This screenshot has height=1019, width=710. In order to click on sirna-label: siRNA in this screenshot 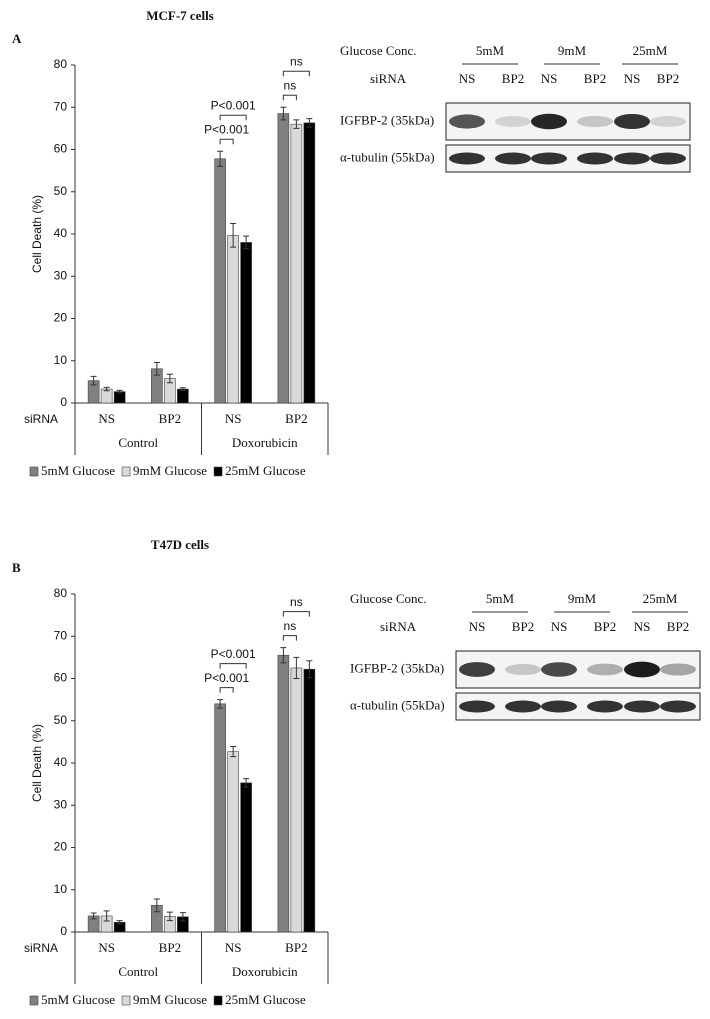, I will do `click(398, 626)`.